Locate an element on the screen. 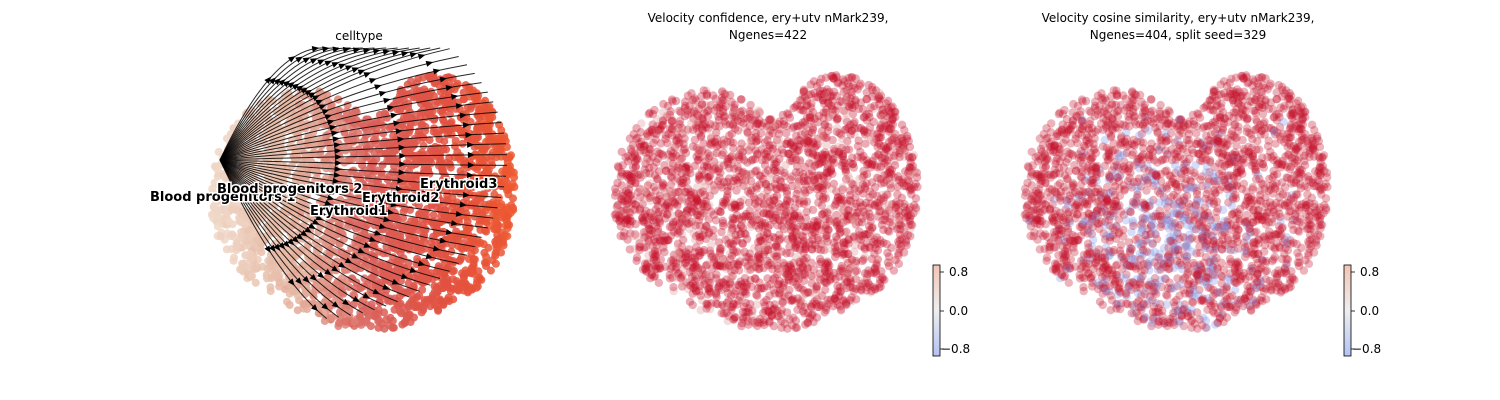 This screenshot has height=400, width=1500. cluster-label-erythroid2: Erythroid2 is located at coordinates (400, 198).